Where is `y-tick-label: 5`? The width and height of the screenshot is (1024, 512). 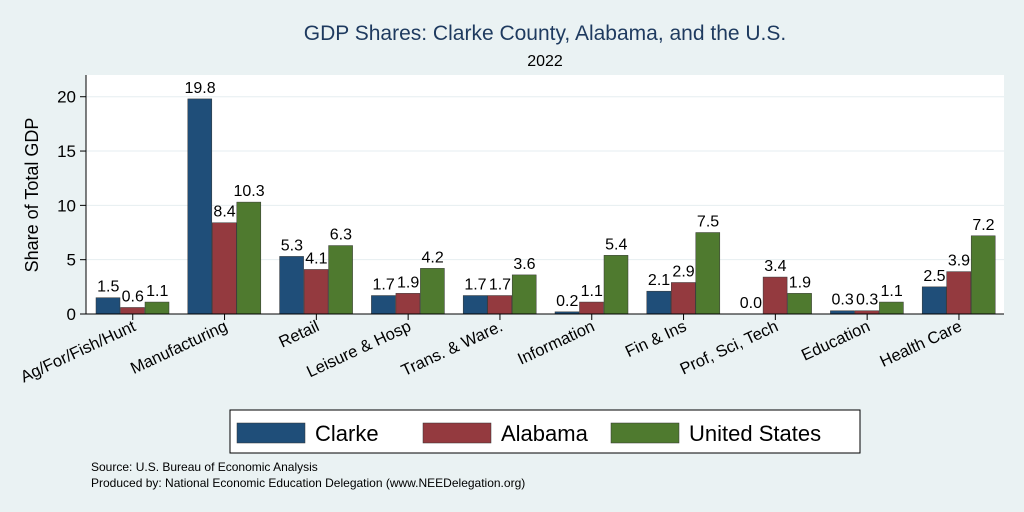
y-tick-label: 5 is located at coordinates (71, 260).